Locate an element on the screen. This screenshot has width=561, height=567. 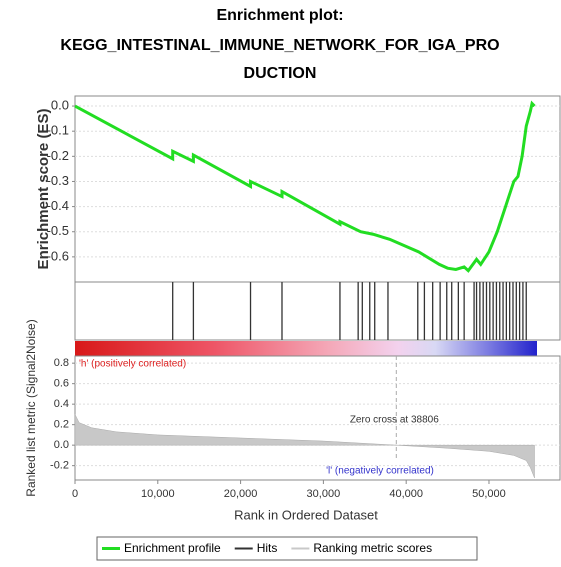
x-tick-label: 20,000 is located at coordinates (241, 494).